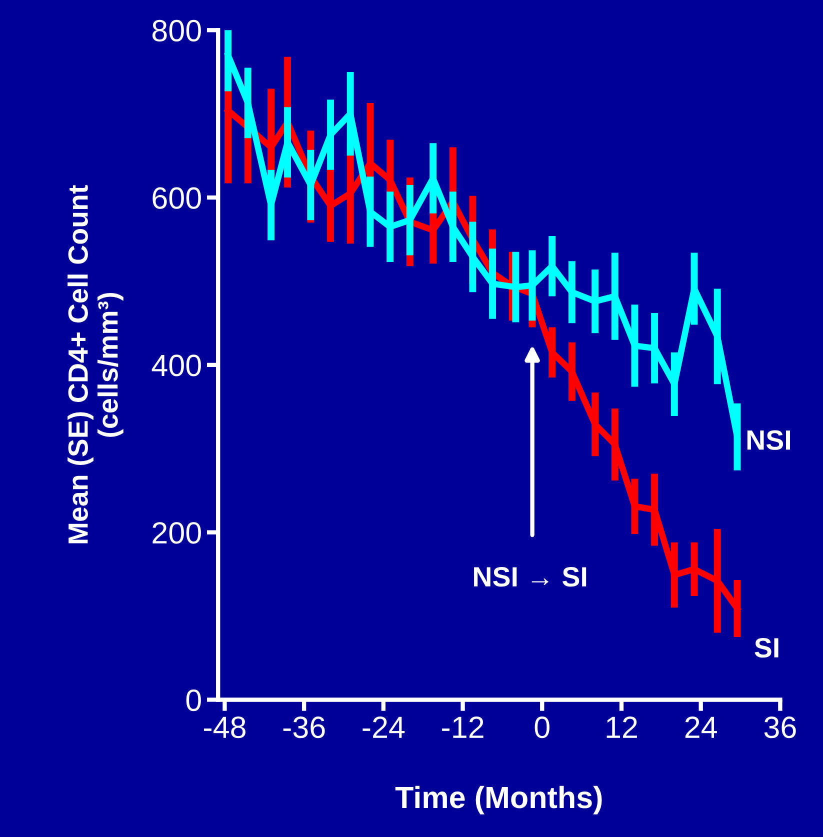 Image resolution: width=823 pixels, height=837 pixels. I want to click on series-label: SI, so click(766, 648).